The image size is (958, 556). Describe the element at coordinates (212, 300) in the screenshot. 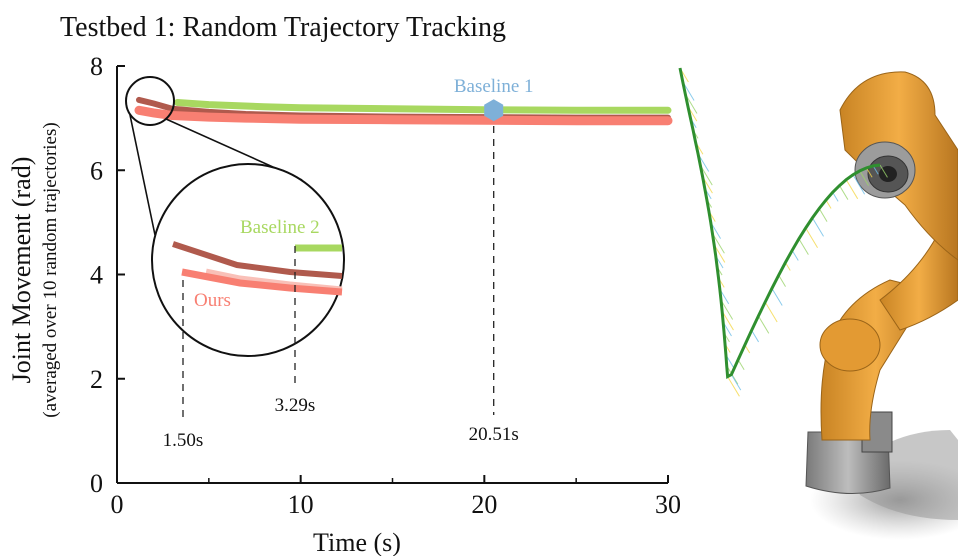

I see `inset-label-ours: Ours` at that location.